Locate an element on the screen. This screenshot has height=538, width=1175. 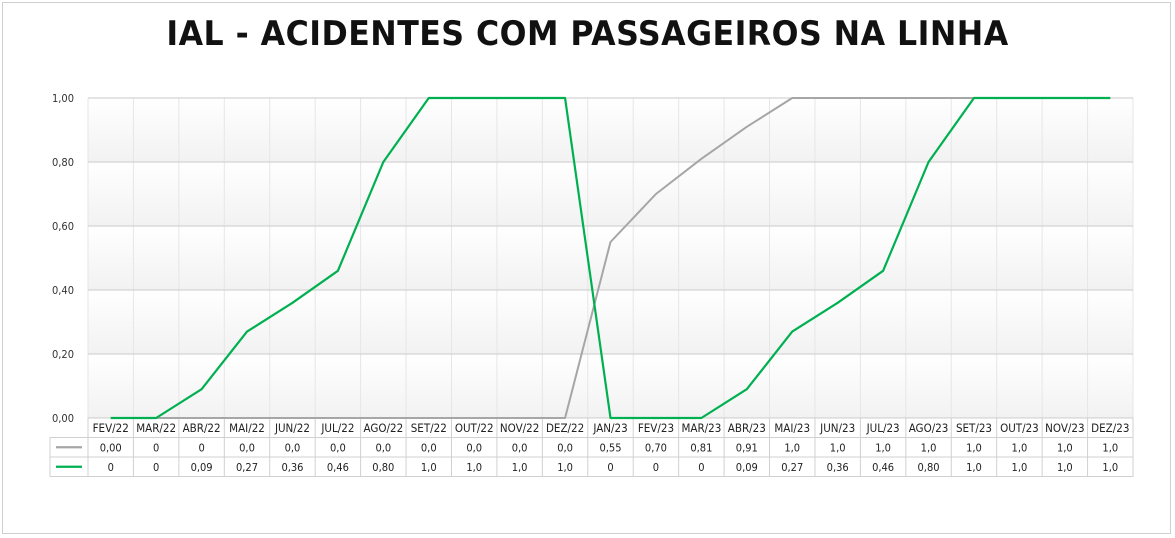
x-category-label: NOV/22 is located at coordinates (519, 428).